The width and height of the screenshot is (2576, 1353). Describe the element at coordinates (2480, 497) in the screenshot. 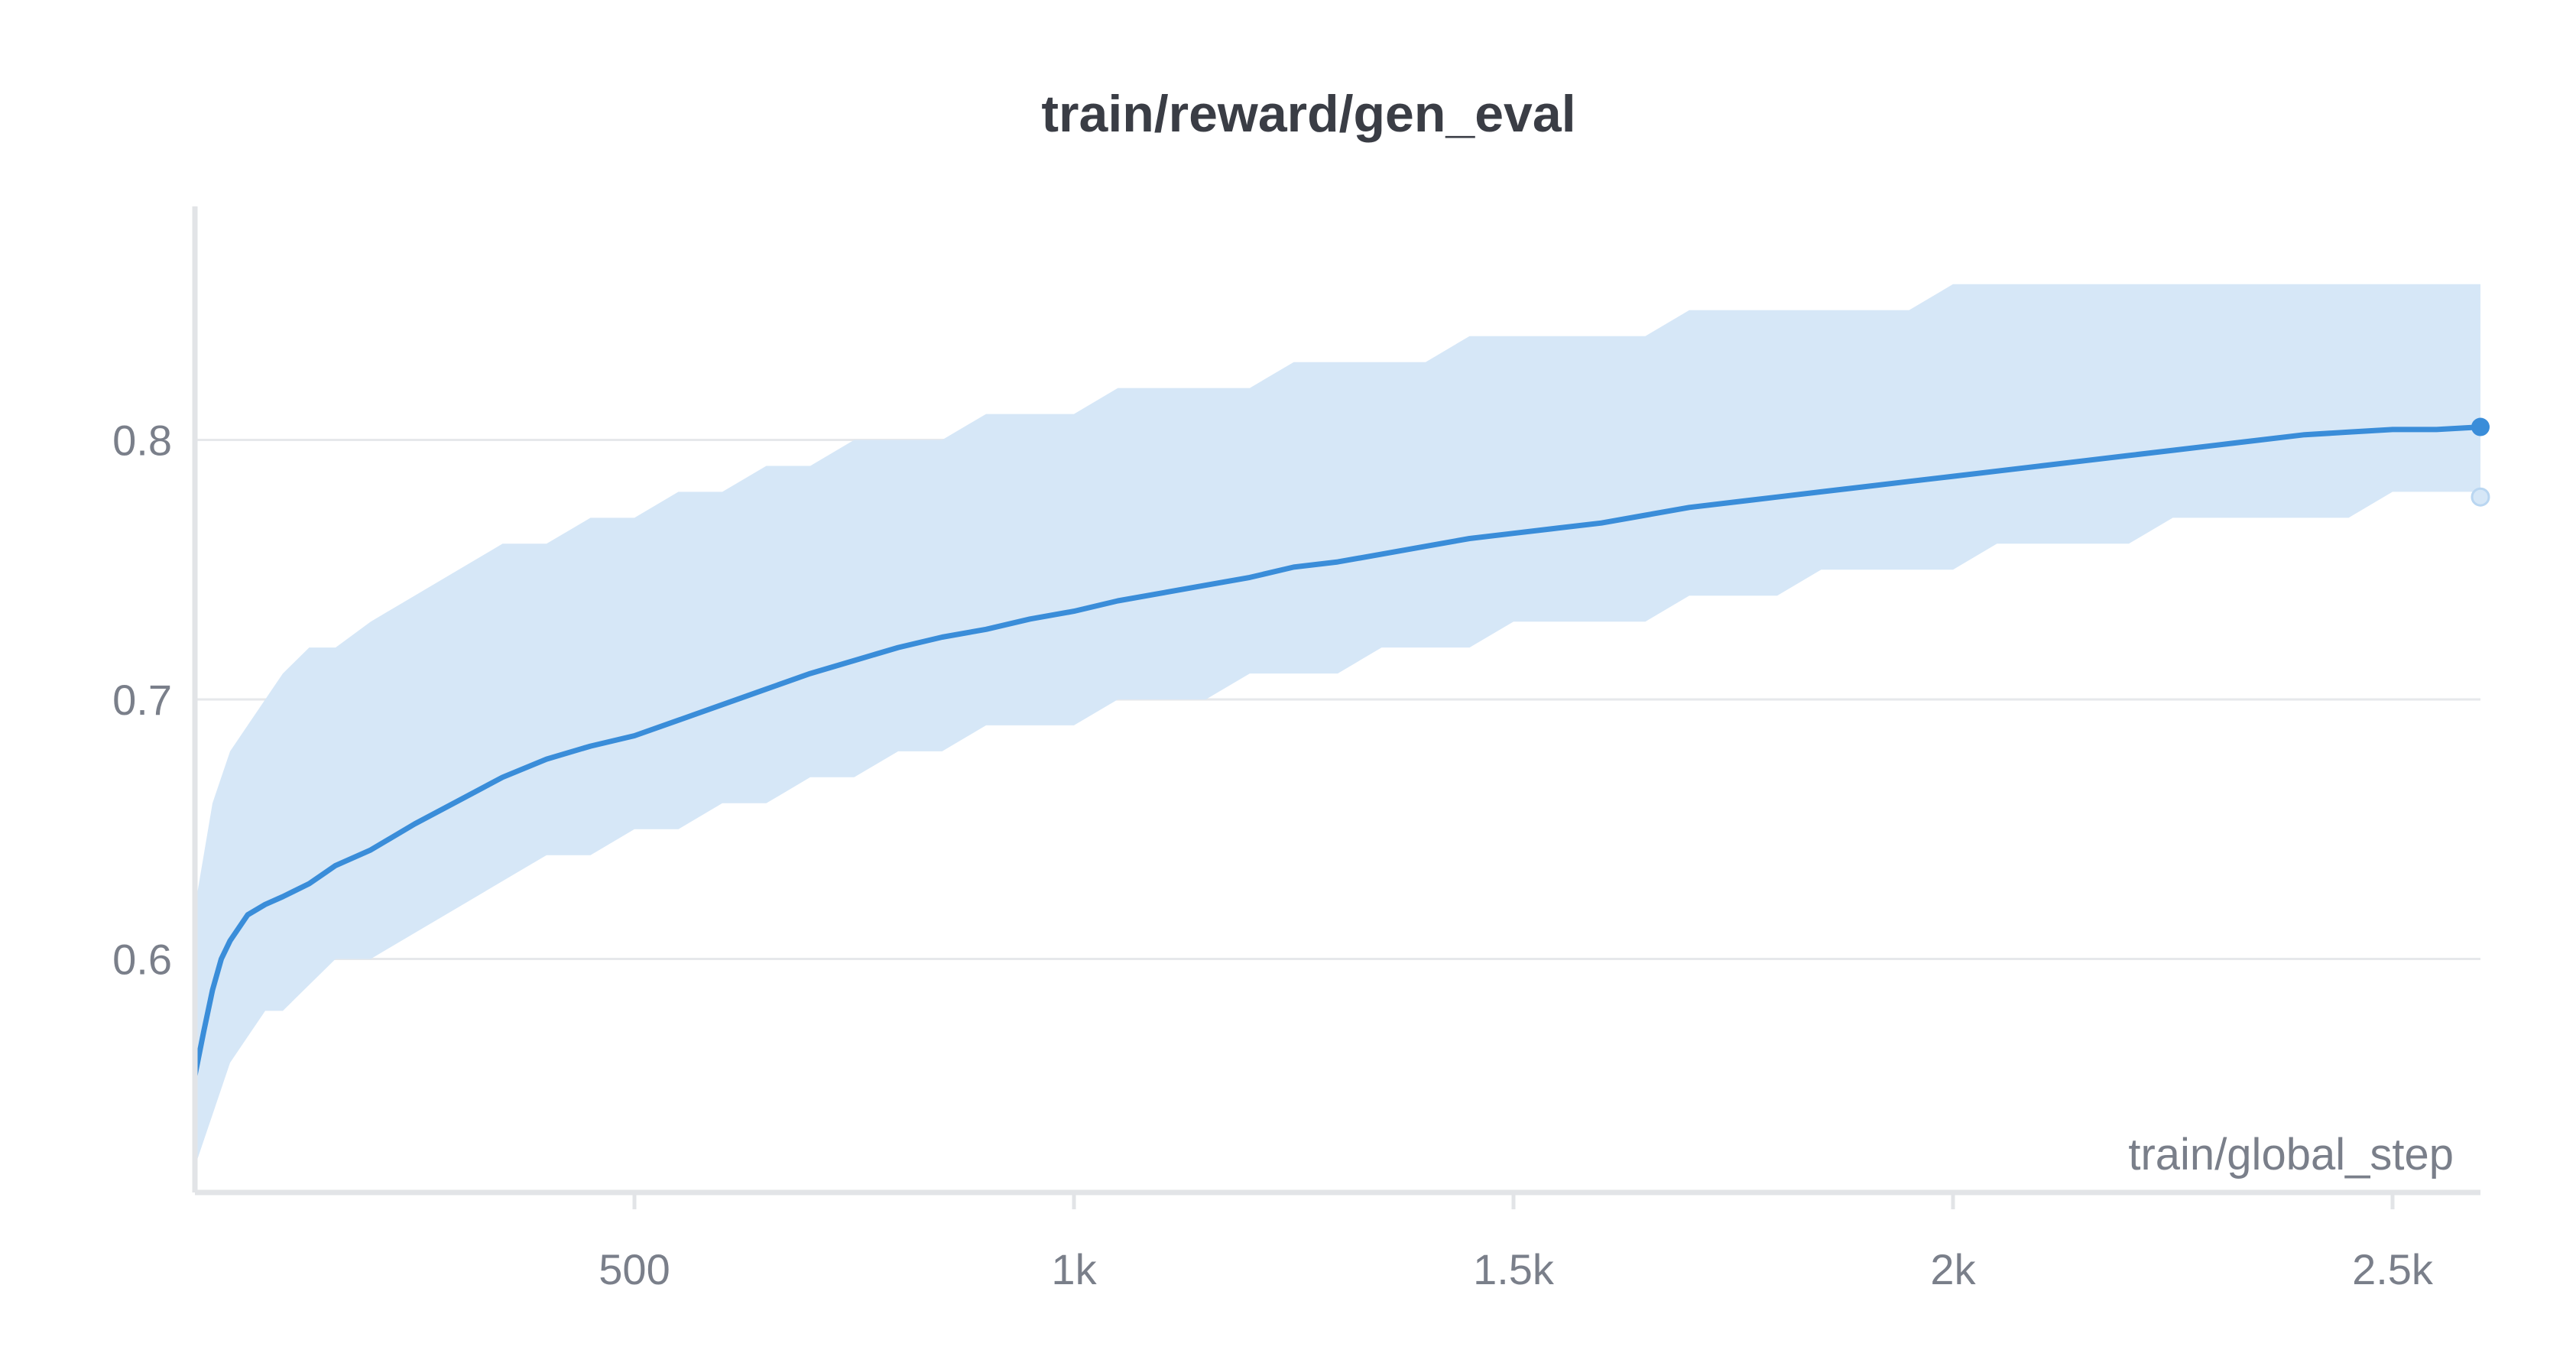

I see `raw-last-point` at that location.